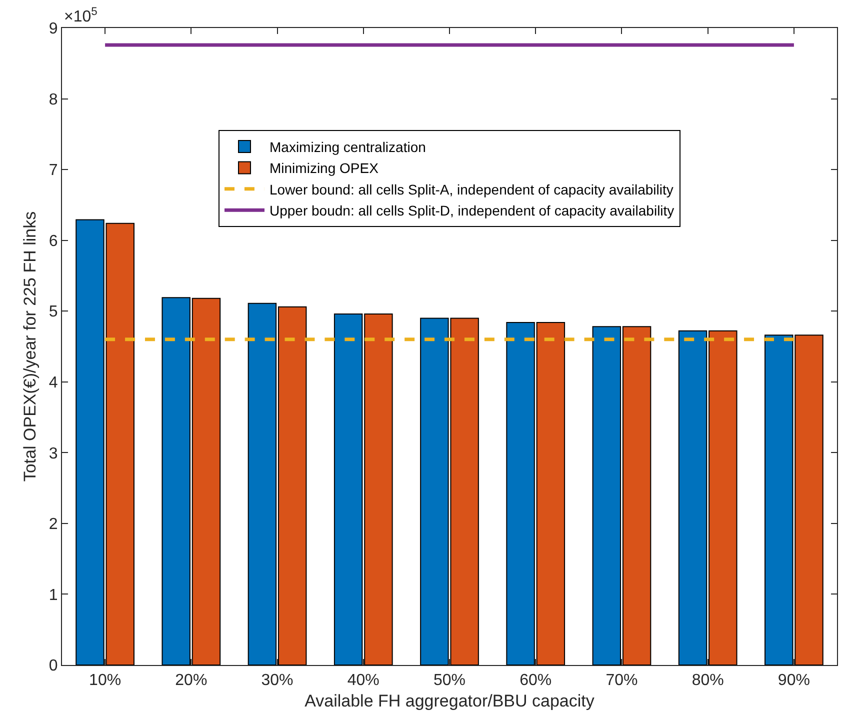 The height and width of the screenshot is (727, 849). What do you see at coordinates (449, 701) in the screenshot?
I see `x-axis-title: Available FH aggregator/BBU capacity` at bounding box center [449, 701].